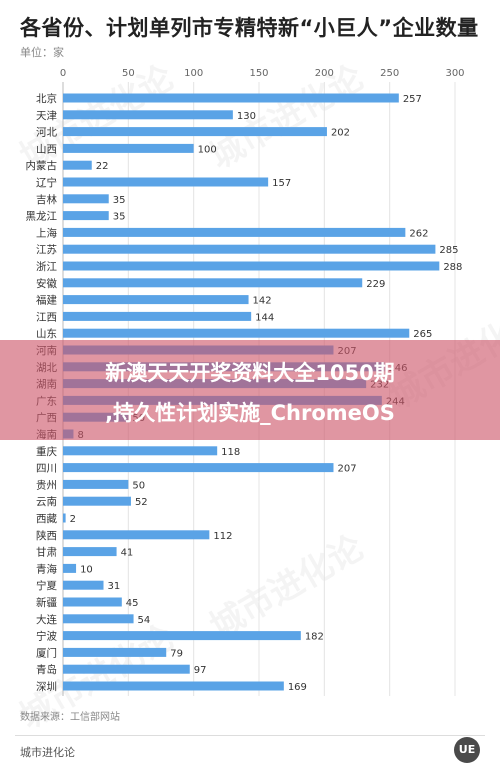  Describe the element at coordinates (46, 149) in the screenshot. I see `category-label: 山西` at that location.